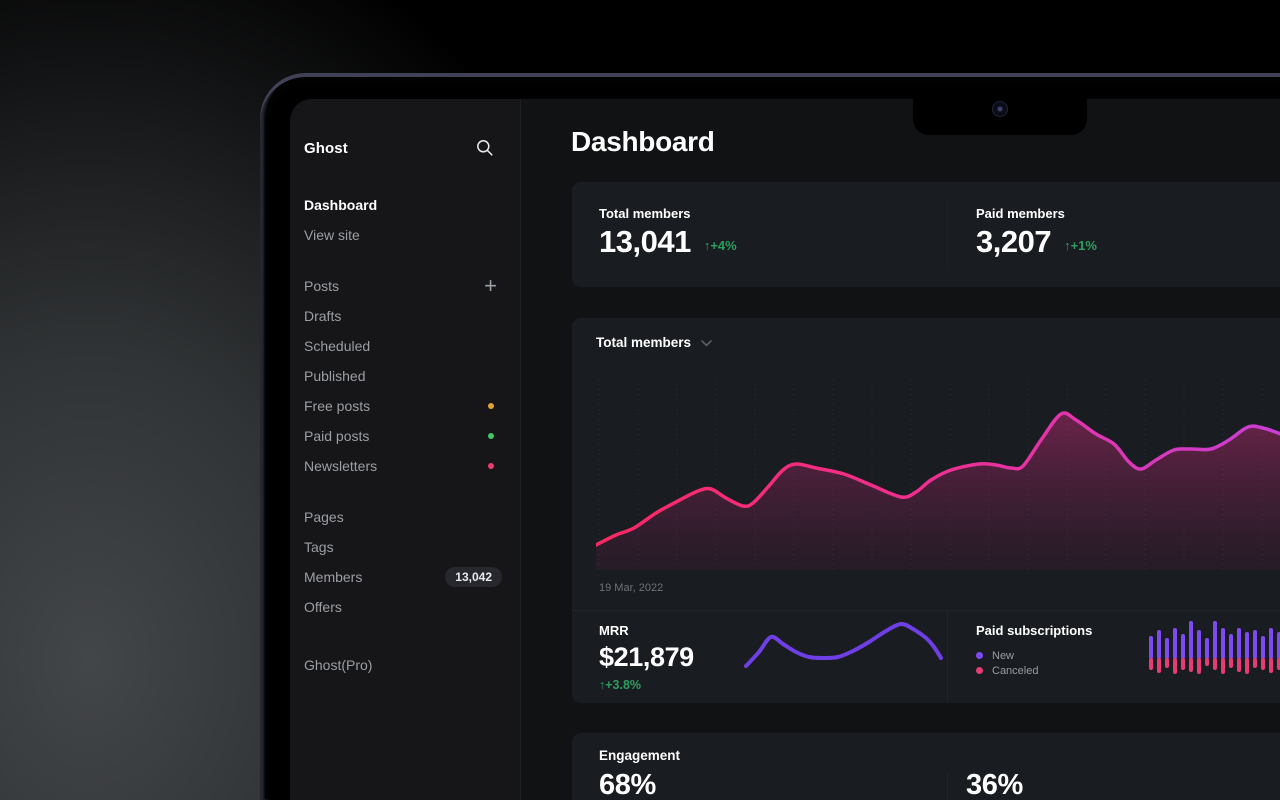 Image resolution: width=1280 pixels, height=800 pixels. I want to click on sidebar-item-label: Offers, so click(323, 607).